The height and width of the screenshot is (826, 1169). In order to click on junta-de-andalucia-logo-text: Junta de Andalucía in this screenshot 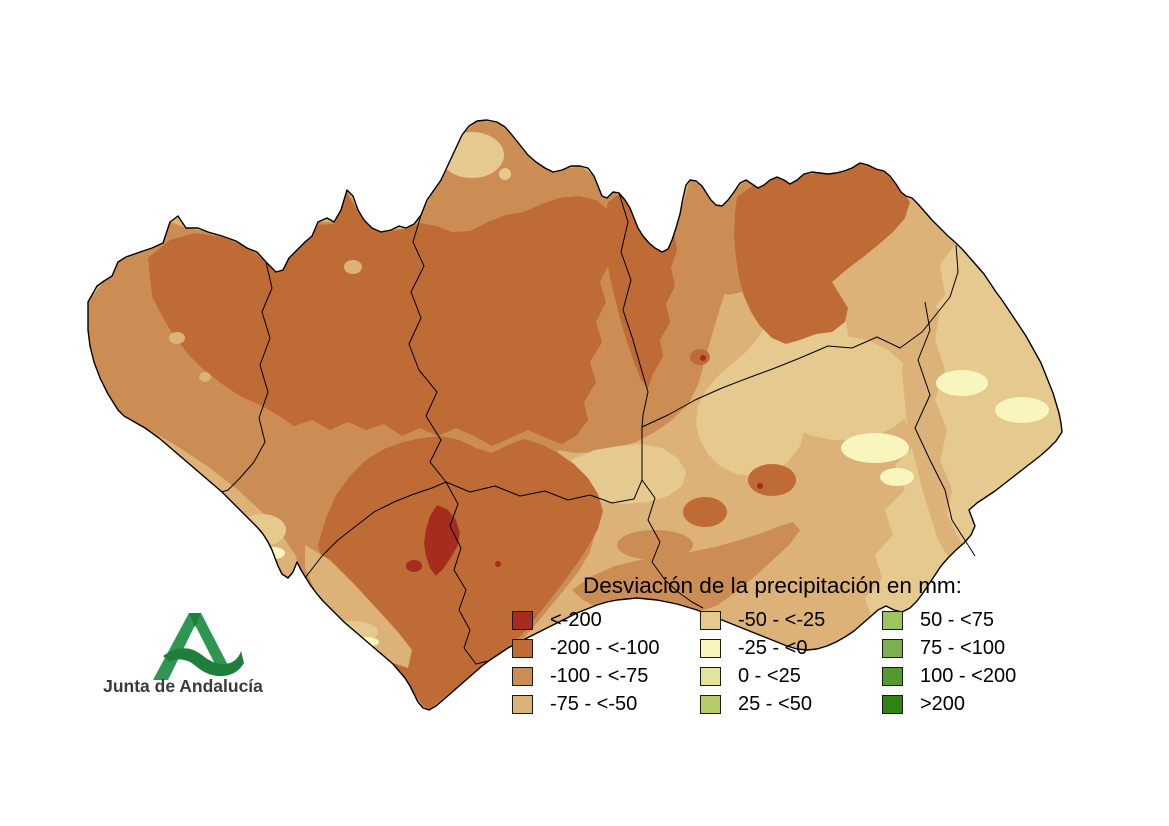, I will do `click(183, 686)`.